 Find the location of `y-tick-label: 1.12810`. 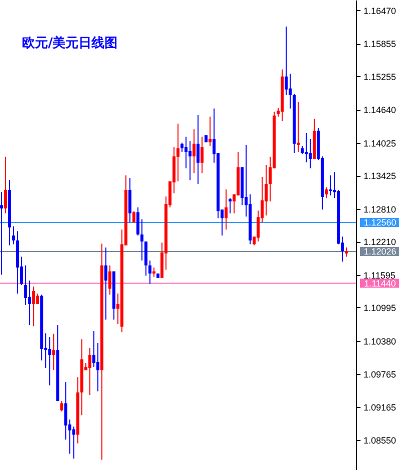

y-tick-label: 1.12810 is located at coordinates (380, 209).